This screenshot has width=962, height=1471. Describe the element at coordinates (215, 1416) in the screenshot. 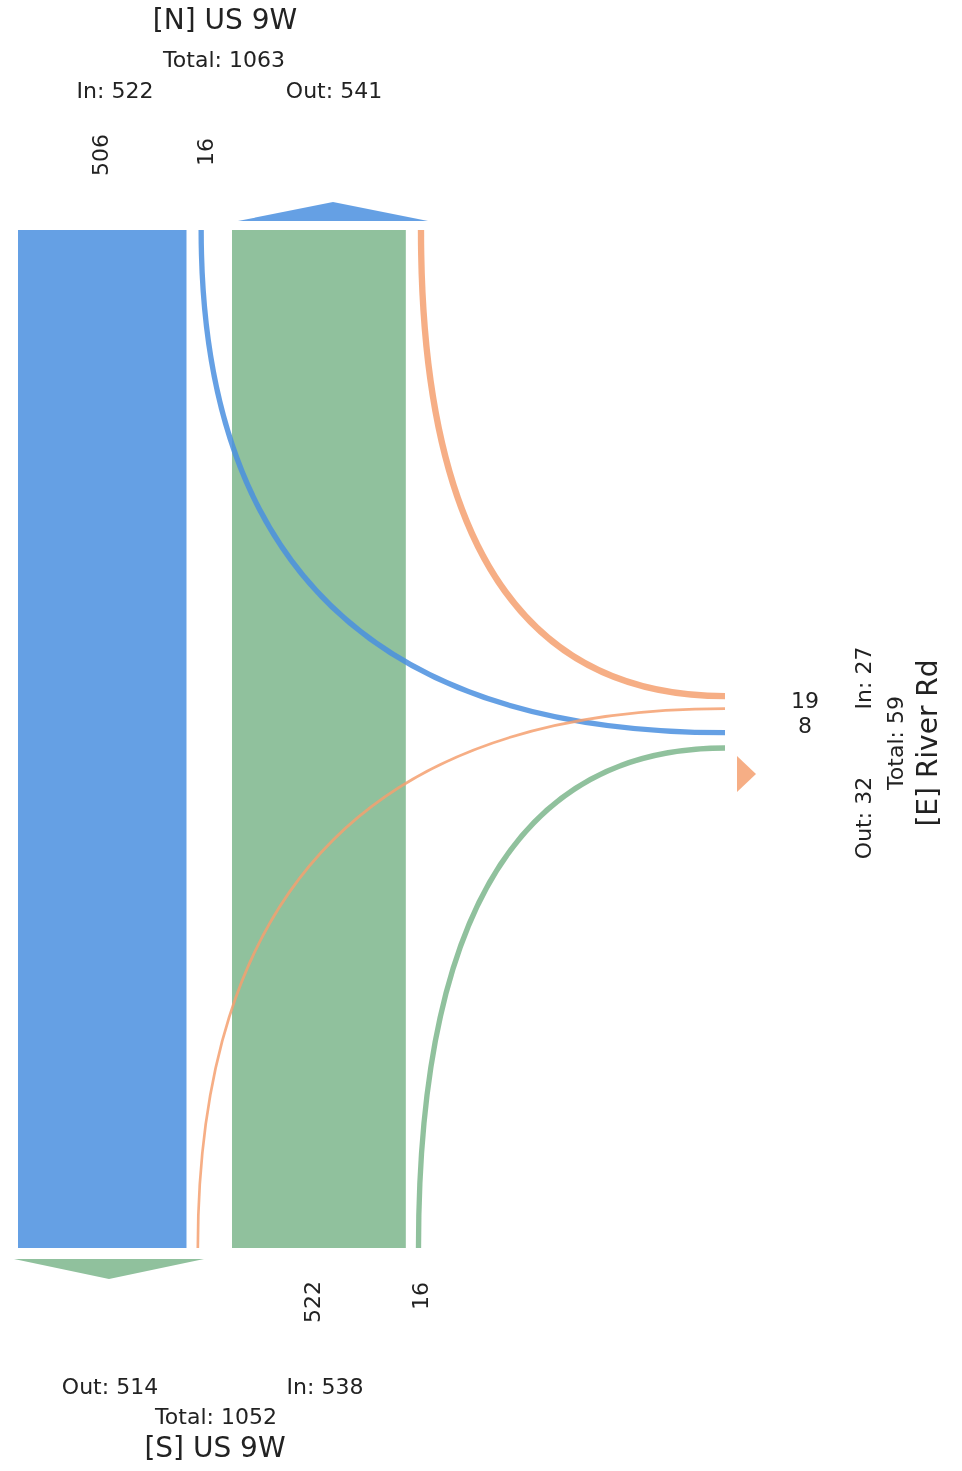

I see `text: Total: 1052` at that location.